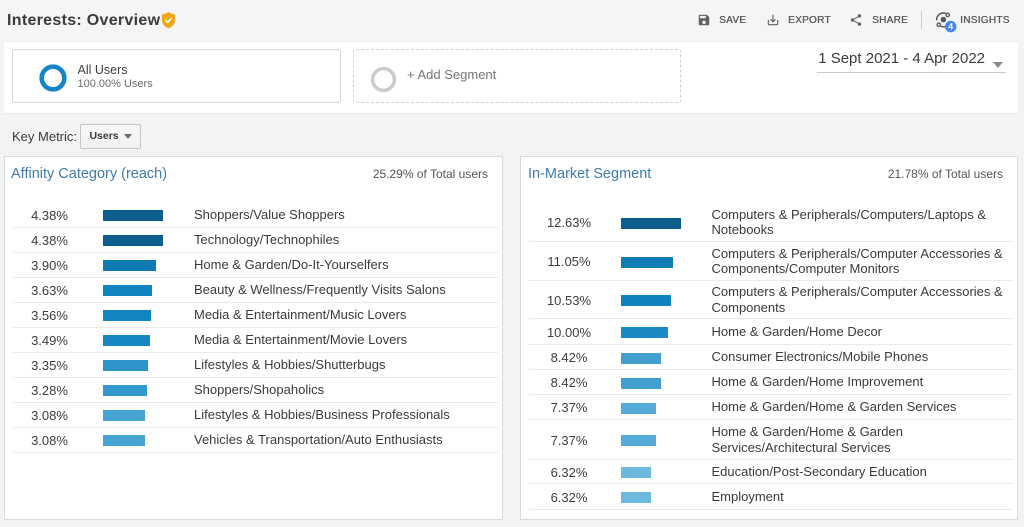  I want to click on svg-text: 4, so click(950, 27).